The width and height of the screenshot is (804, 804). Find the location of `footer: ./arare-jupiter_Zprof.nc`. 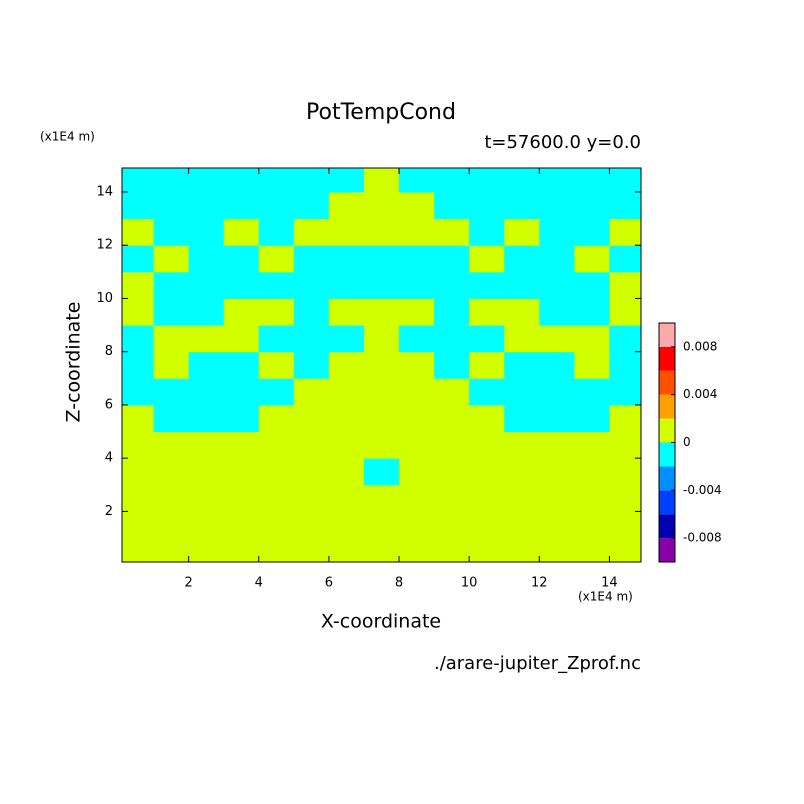

footer: ./arare-jupiter_Zprof.nc is located at coordinates (537, 663).